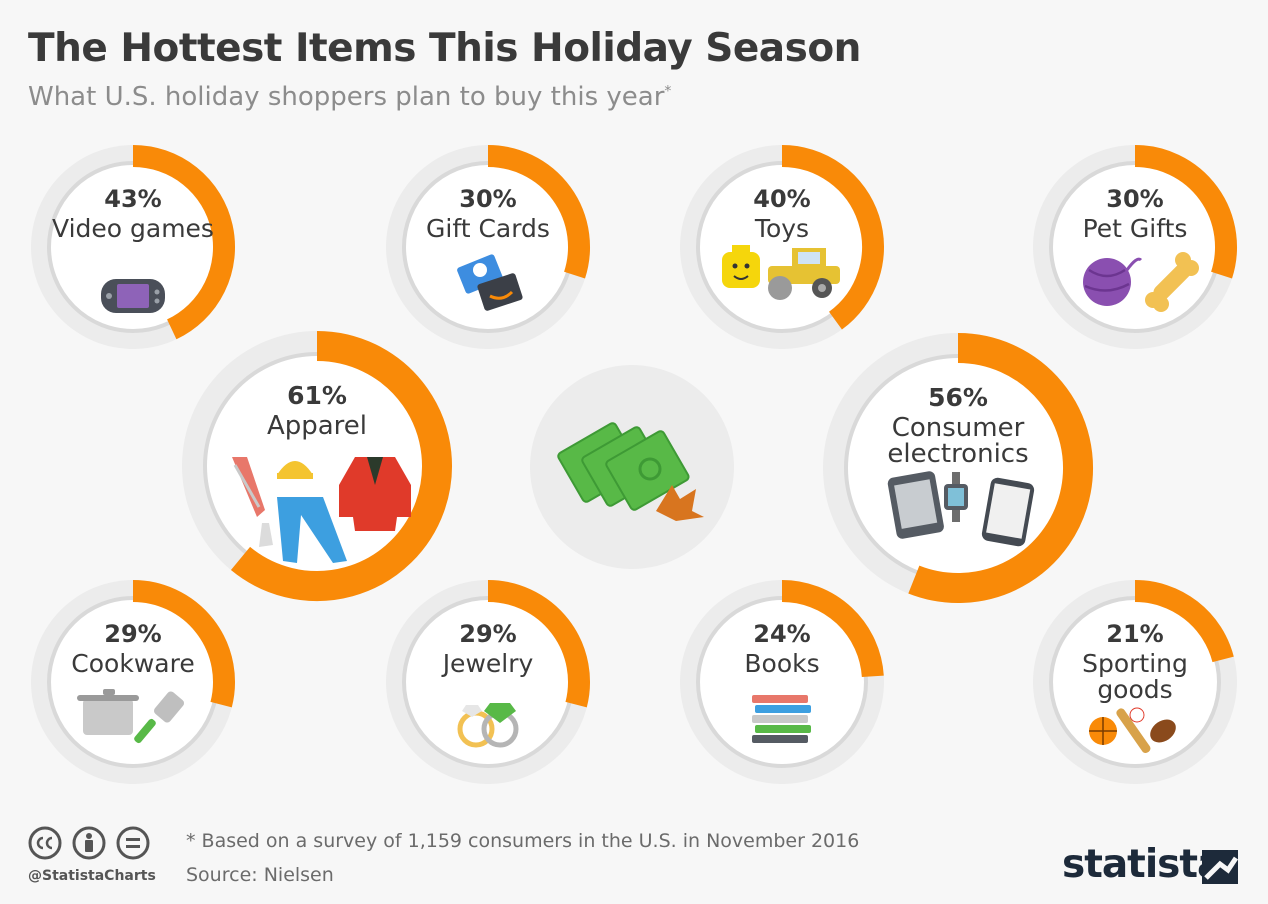 The image size is (1268, 904). What do you see at coordinates (1141, 282) in the screenshot?
I see `pet-gifts-icon` at bounding box center [1141, 282].